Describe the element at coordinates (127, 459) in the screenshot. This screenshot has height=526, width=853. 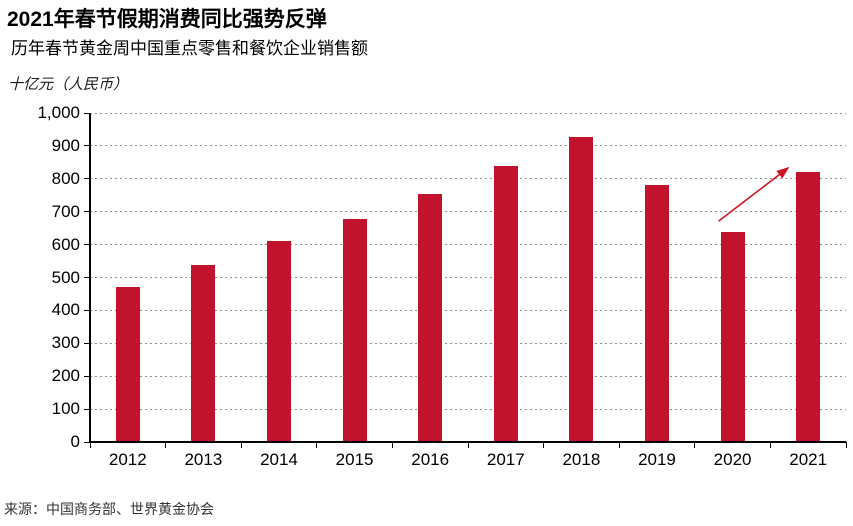
I see `x-axis-label-2012: 2012` at that location.